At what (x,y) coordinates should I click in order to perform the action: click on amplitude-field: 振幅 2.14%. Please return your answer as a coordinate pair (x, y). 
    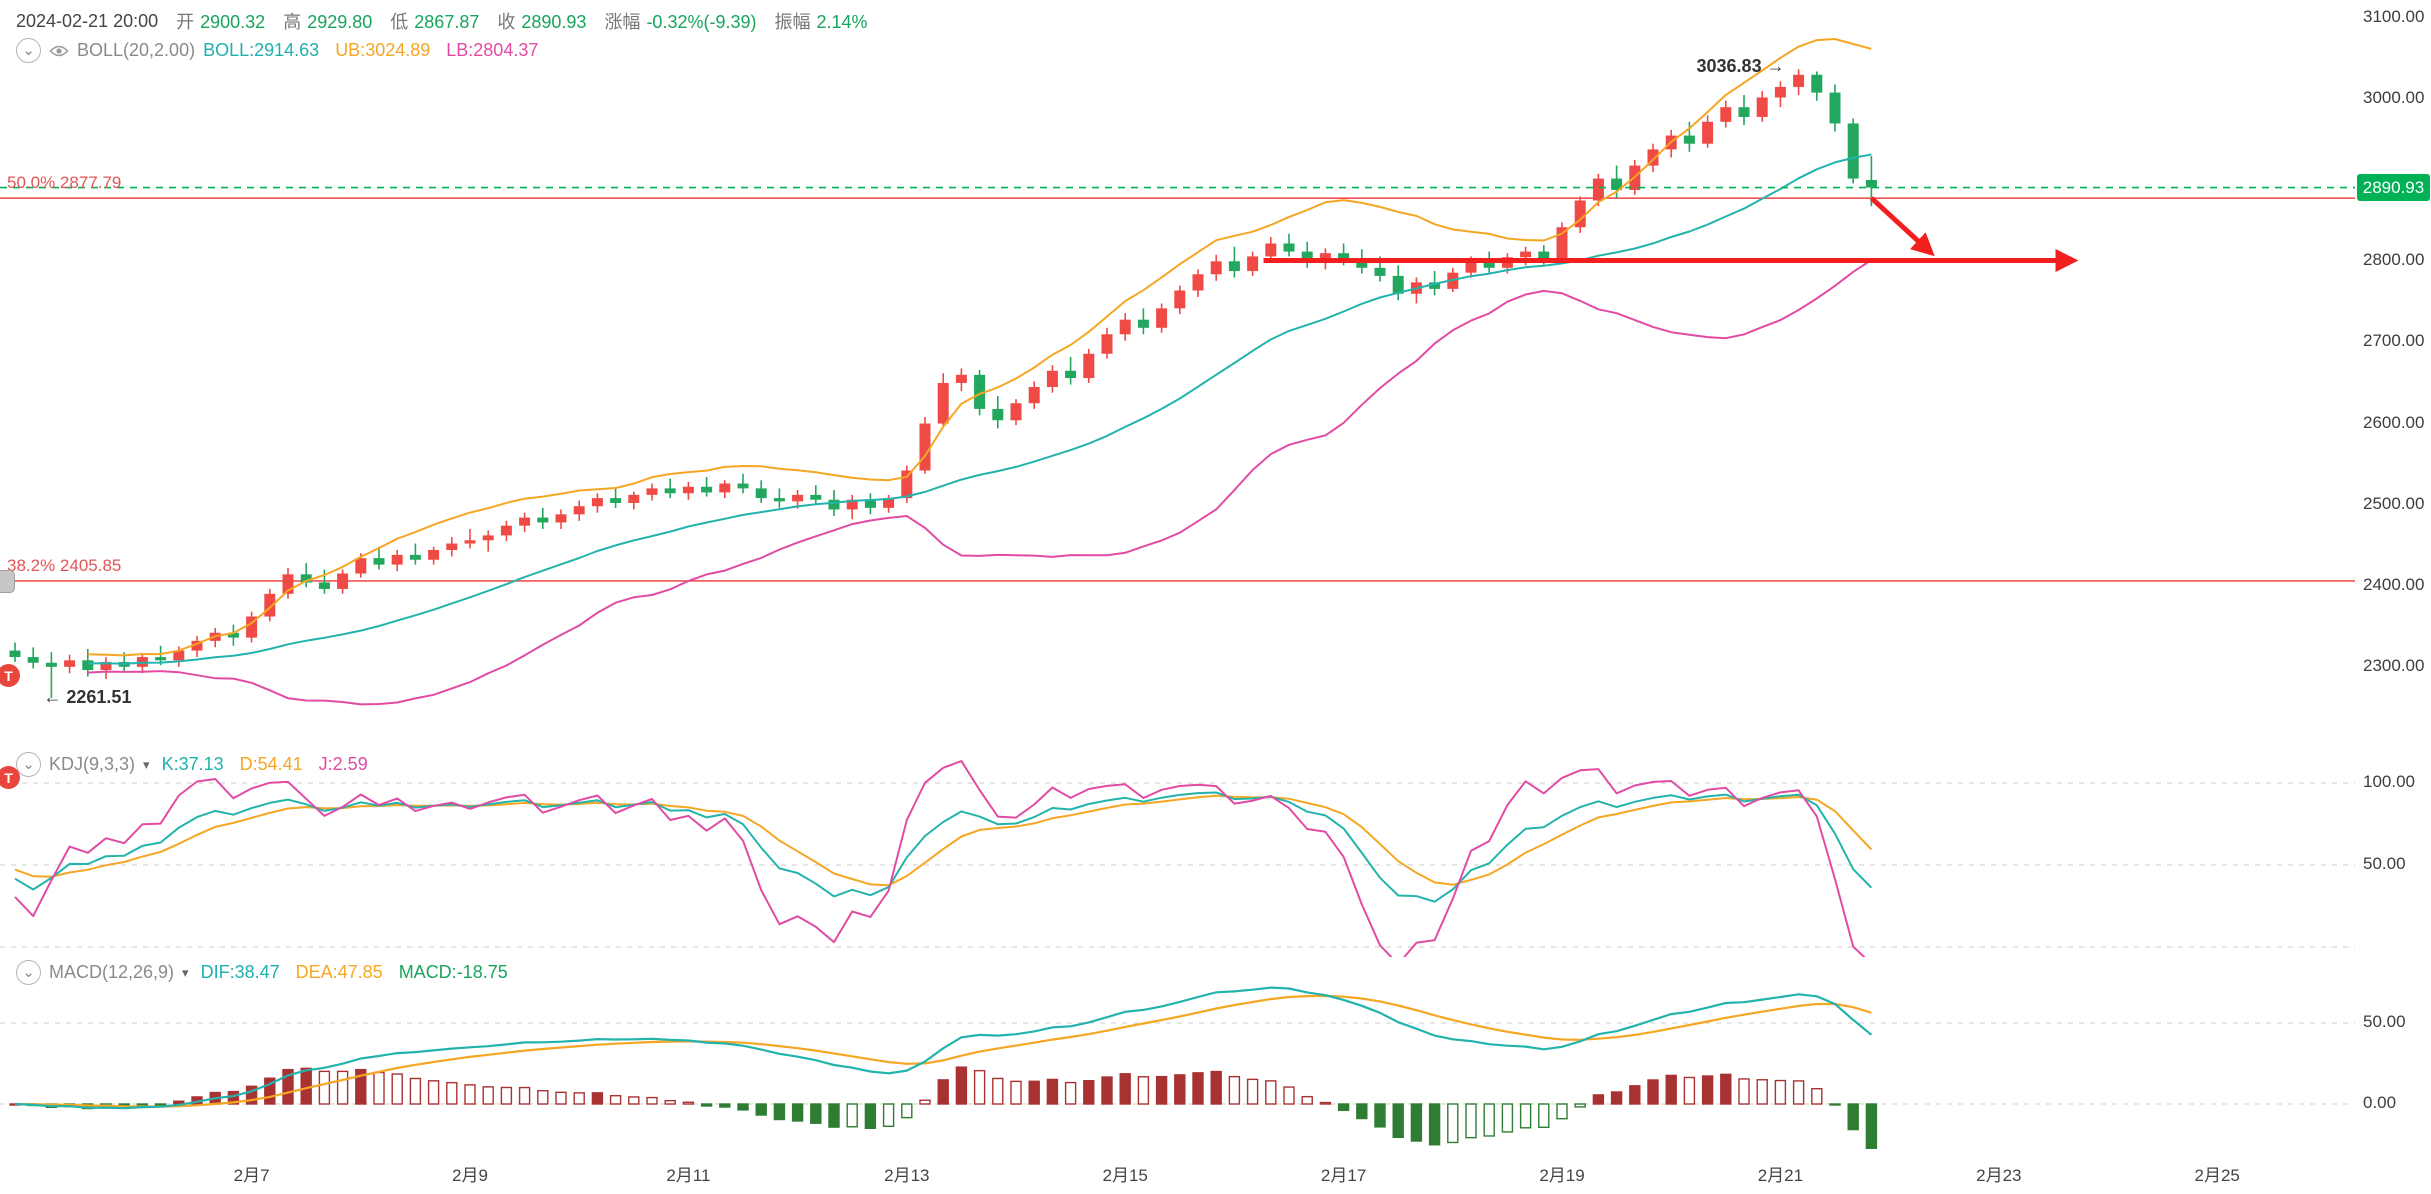
    Looking at the image, I should click on (821, 21).